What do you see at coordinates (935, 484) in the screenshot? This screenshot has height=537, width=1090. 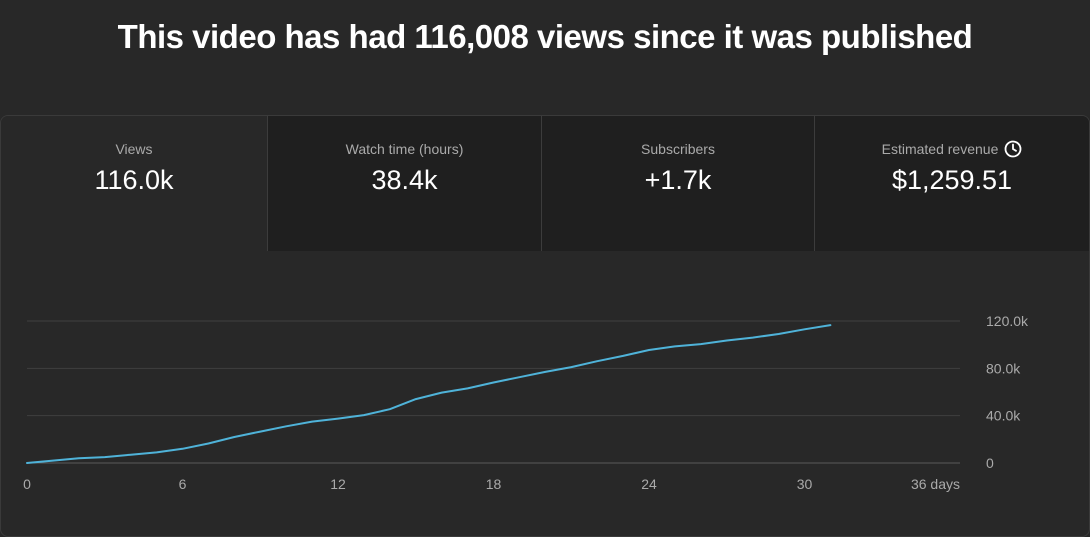 I see `x-tick-label: 36 days` at bounding box center [935, 484].